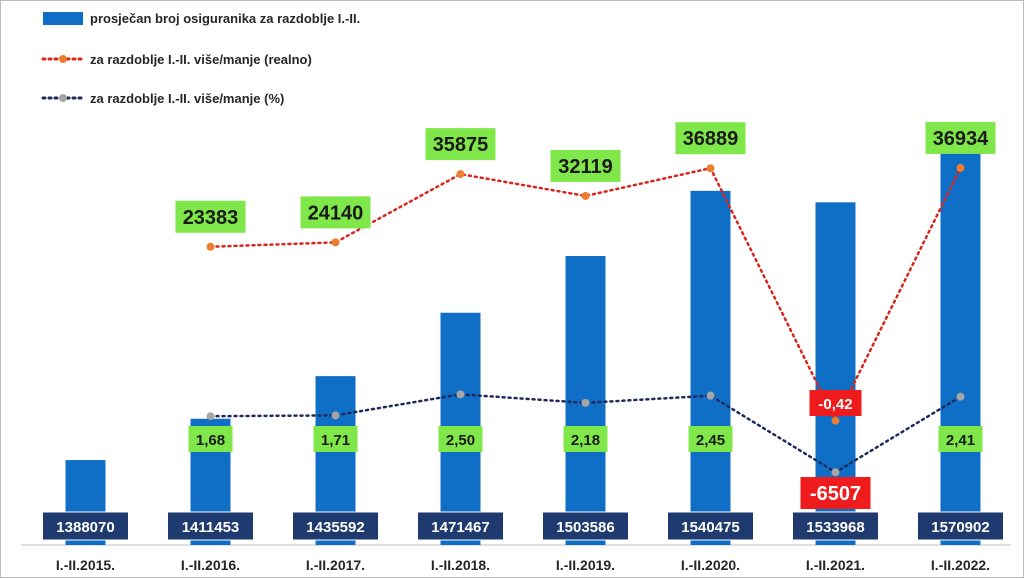  Describe the element at coordinates (187, 98) in the screenshot. I see `legend-label-pct: za razdoblje I.-II. više/manje (%)` at that location.